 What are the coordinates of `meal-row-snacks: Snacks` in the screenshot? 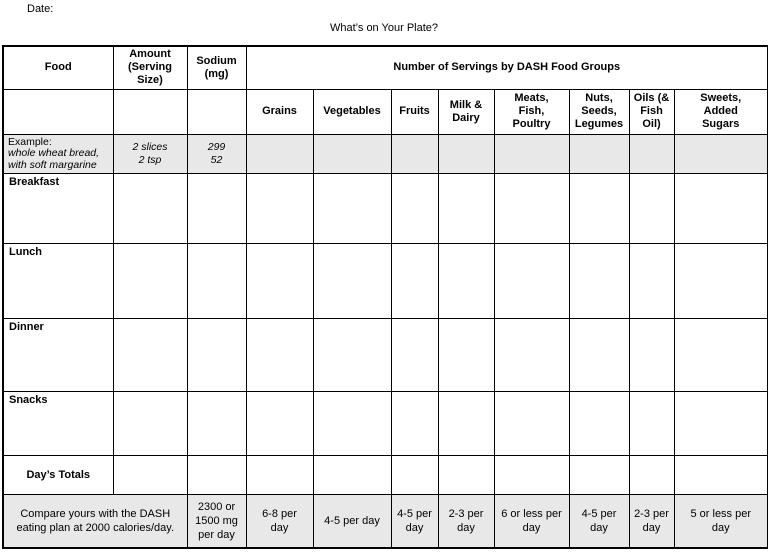 It's located at (385, 424).